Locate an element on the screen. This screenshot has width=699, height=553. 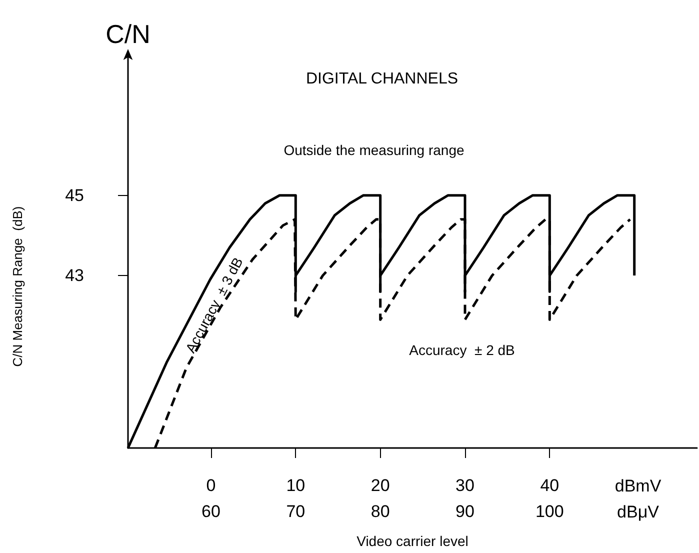
y-axis-title: C/N Measuring Range (dB) is located at coordinates (17, 286).